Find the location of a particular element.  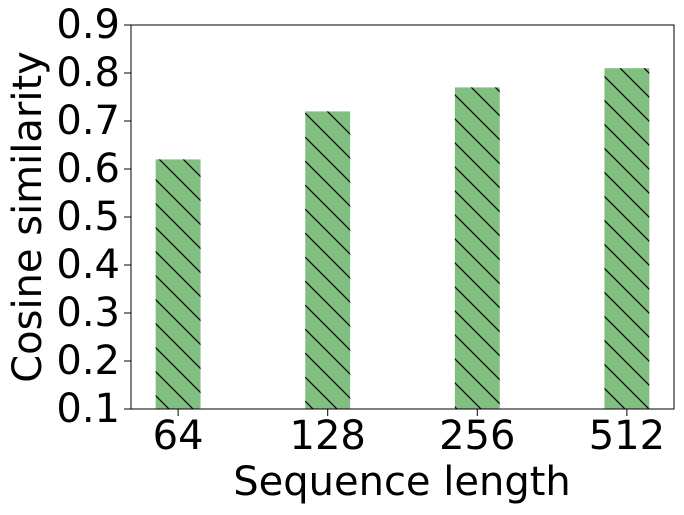

x-axis-label: Sequence length is located at coordinates (402, 482).